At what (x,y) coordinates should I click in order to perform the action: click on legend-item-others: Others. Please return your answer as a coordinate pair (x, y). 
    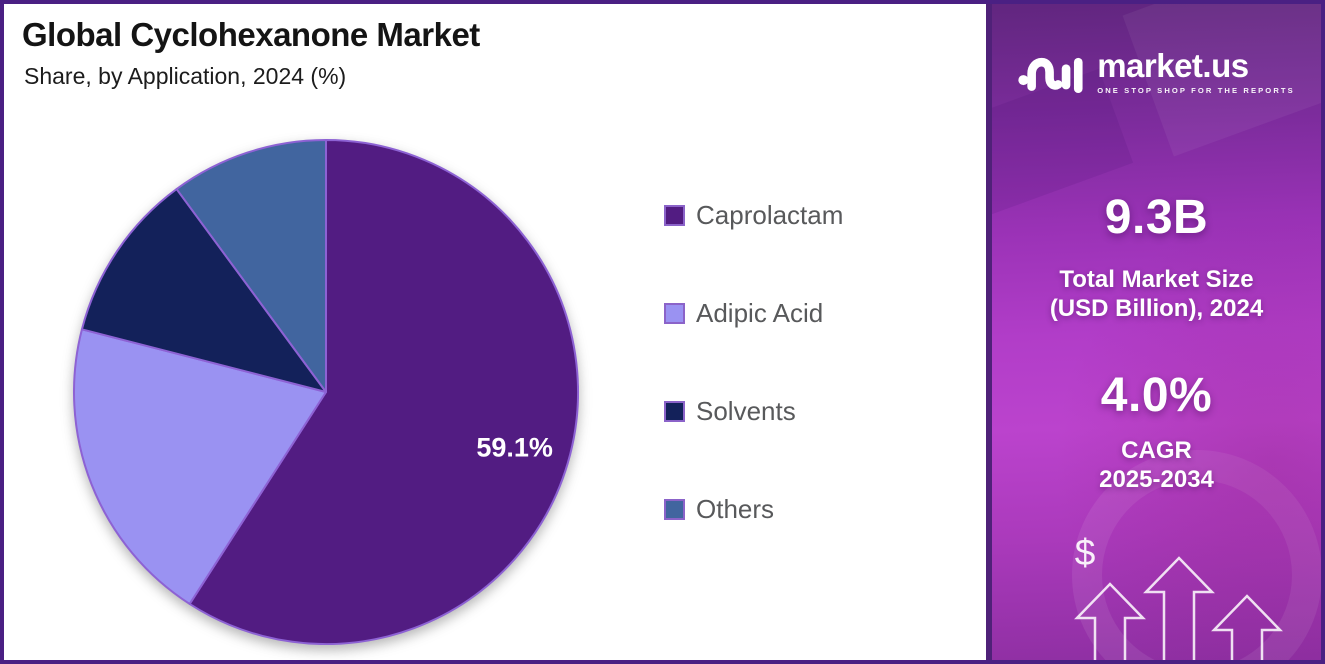
    Looking at the image, I should click on (753, 509).